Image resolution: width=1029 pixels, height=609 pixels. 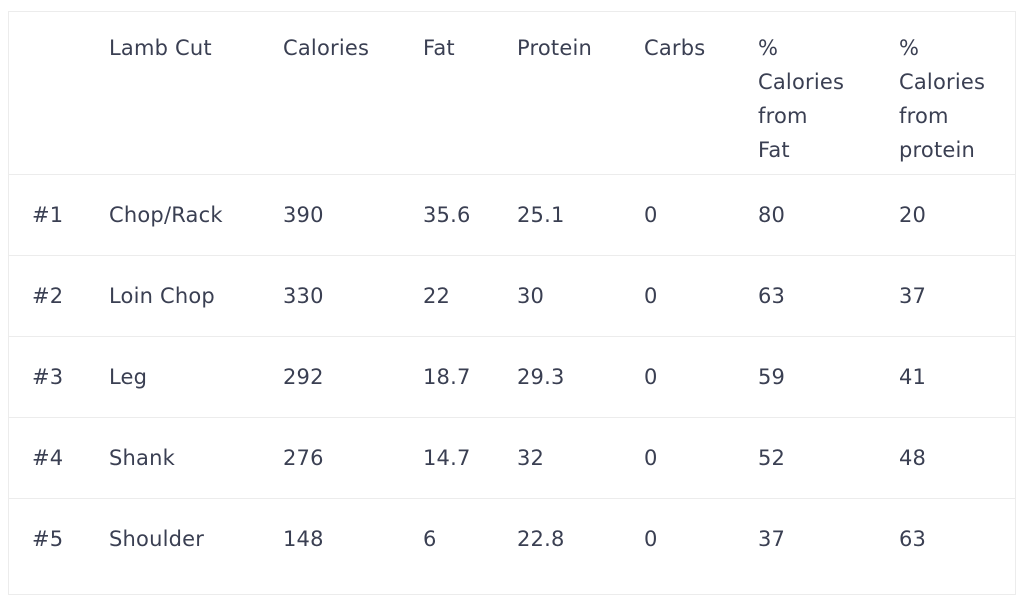 What do you see at coordinates (303, 538) in the screenshot?
I see `cell-calories: 148` at bounding box center [303, 538].